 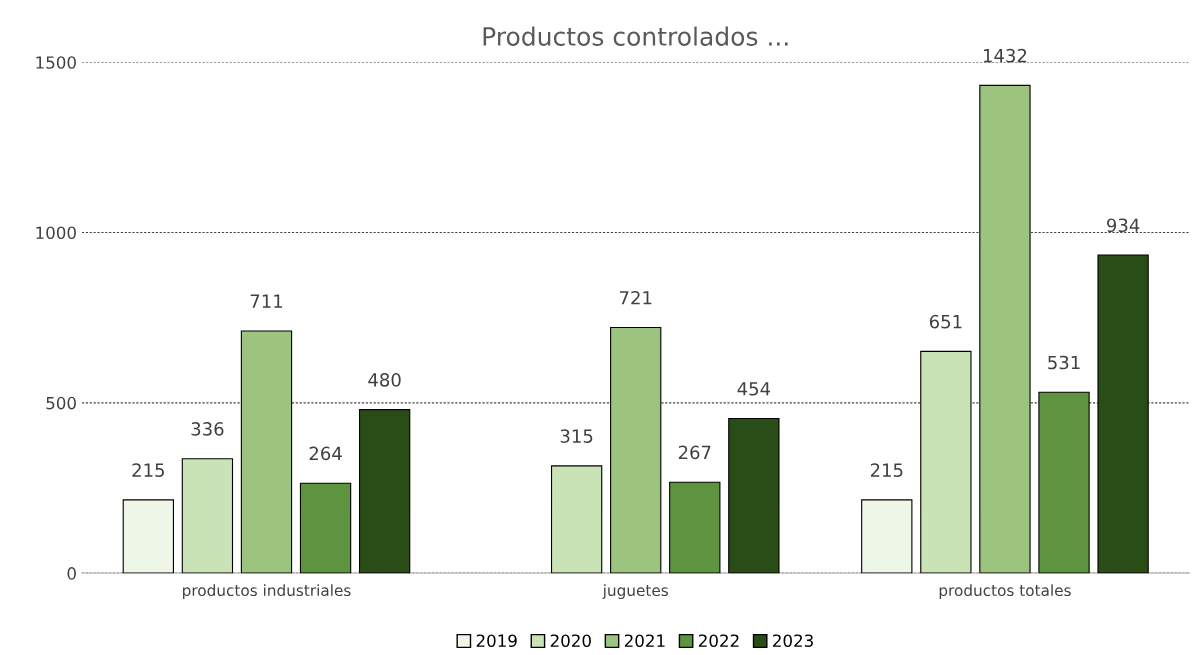 What do you see at coordinates (644, 641) in the screenshot?
I see `legend-label: 2021` at bounding box center [644, 641].